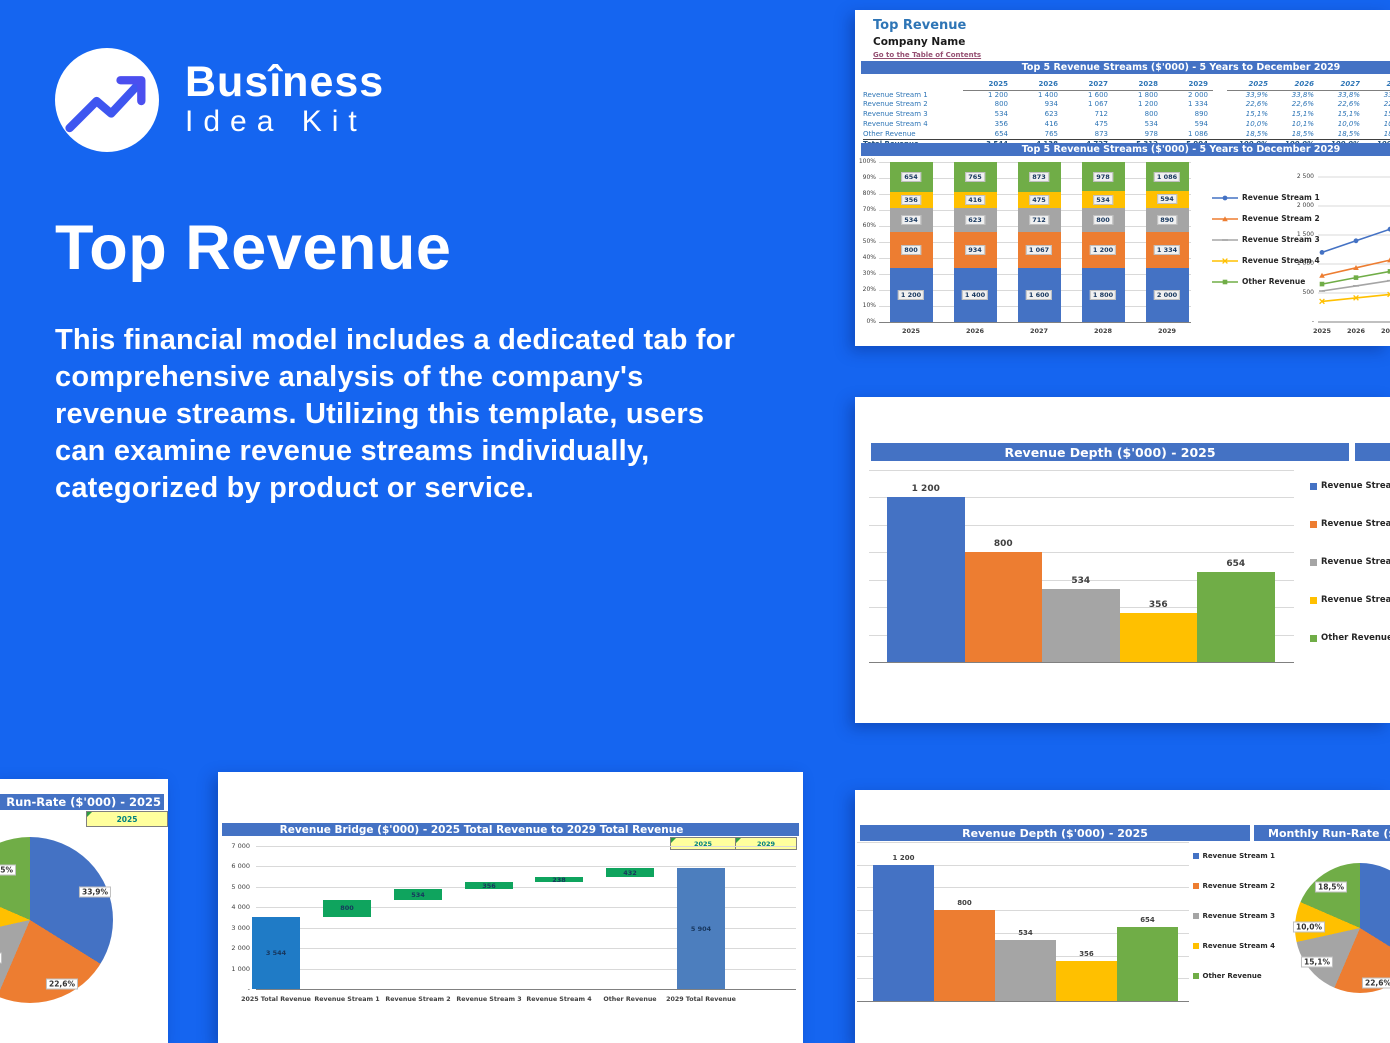  Describe the element at coordinates (1356, 331) in the screenshot. I see `x-axis-label: 2026` at that location.